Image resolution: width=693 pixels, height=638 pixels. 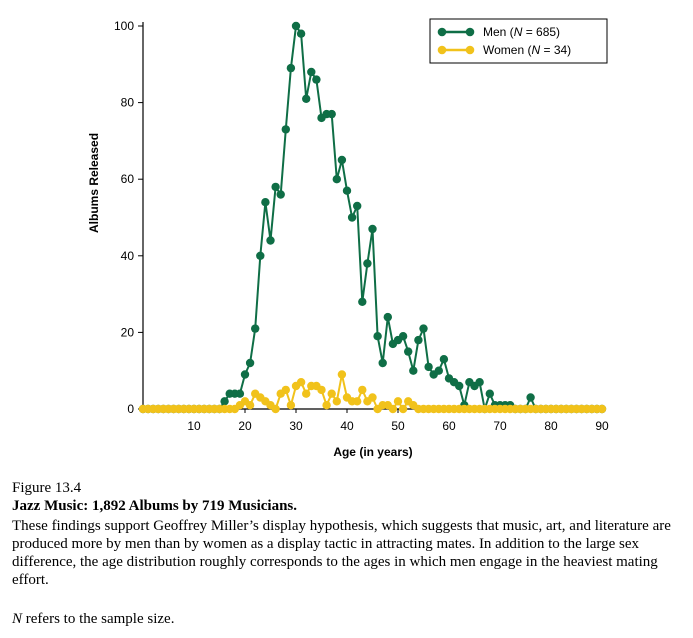 What do you see at coordinates (94, 183) in the screenshot?
I see `y-axis-title: Albums Released` at bounding box center [94, 183].